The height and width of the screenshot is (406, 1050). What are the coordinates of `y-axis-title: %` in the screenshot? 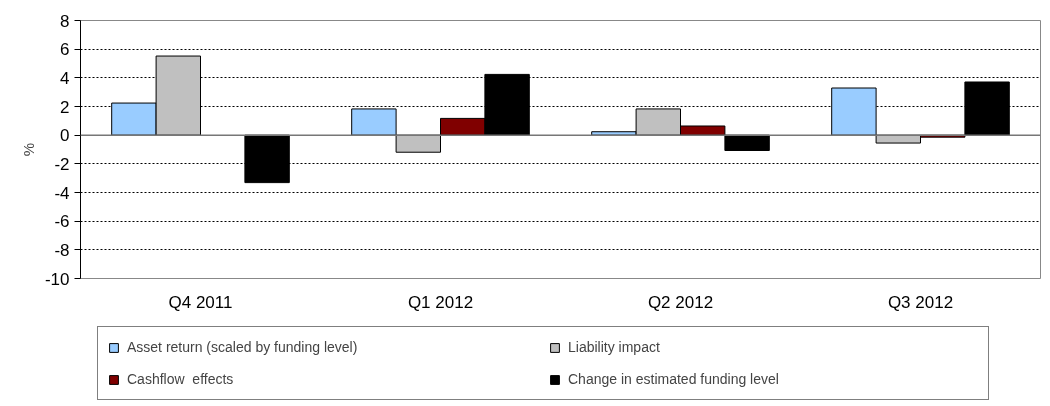 It's located at (28, 149).